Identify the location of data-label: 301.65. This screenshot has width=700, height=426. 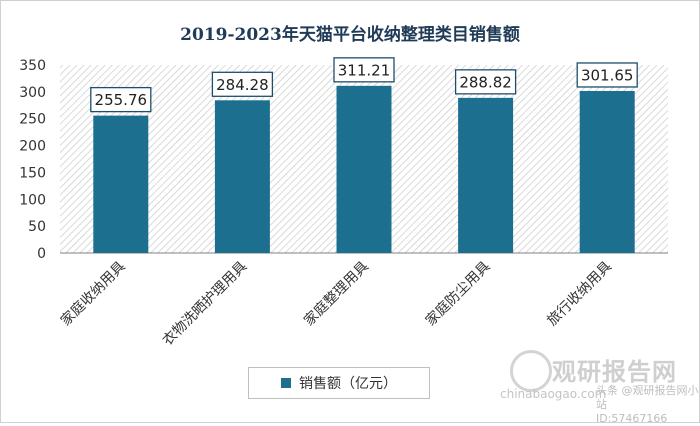
(607, 75).